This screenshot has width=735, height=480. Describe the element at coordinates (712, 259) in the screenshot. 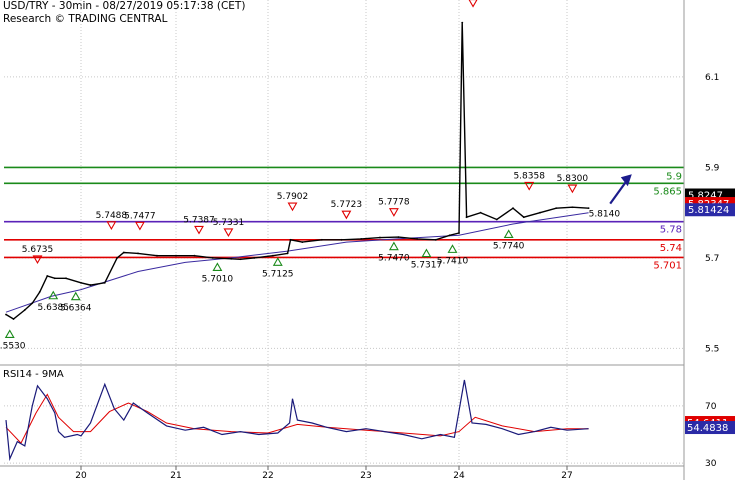

I see `y-tick-label: 5.7` at that location.